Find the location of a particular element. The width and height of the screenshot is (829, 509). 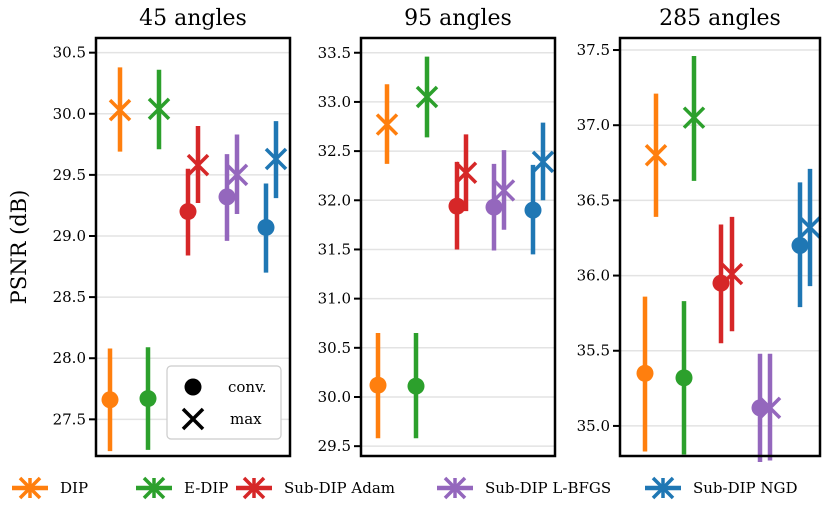

y-tick-label: 35.0 is located at coordinates (593, 426).